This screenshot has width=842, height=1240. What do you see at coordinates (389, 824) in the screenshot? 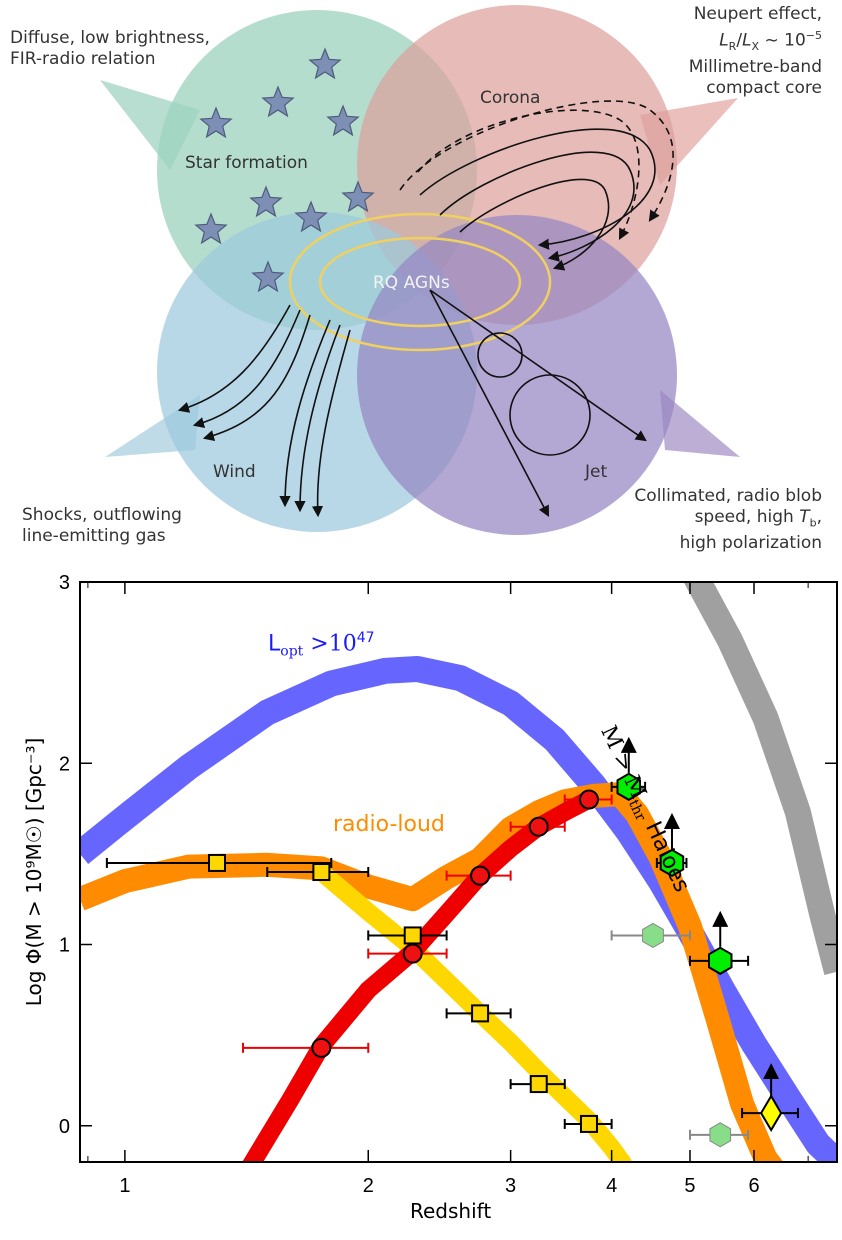
I see `radio-loud-annotation: radio-loud` at bounding box center [389, 824].